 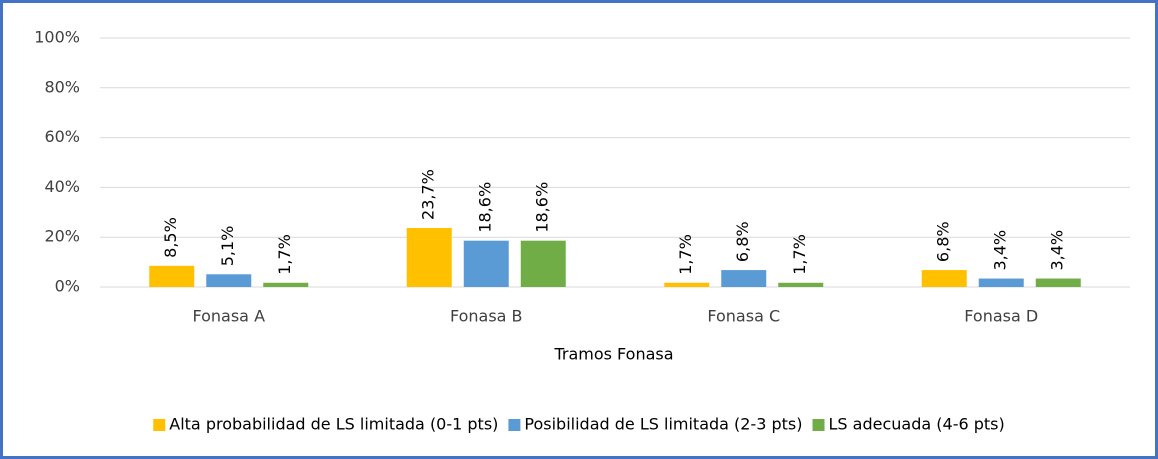 I want to click on y-tick-label: 0%, so click(x=67, y=286).